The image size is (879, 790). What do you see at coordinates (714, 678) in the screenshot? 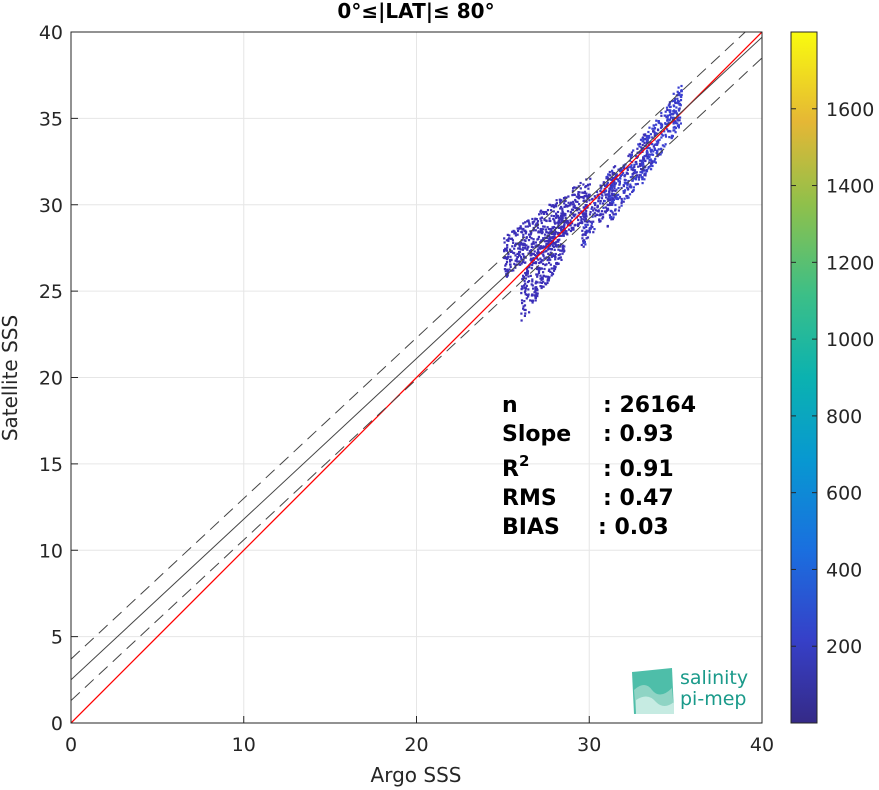
I see `logo-line1: salinity` at bounding box center [714, 678].